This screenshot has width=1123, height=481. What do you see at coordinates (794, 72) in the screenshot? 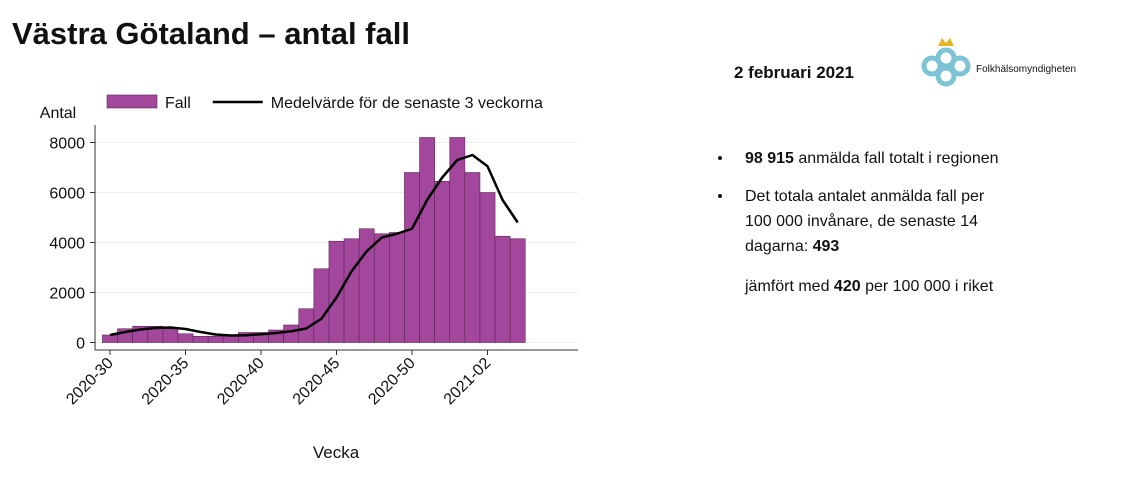
I see `date: 2 februari 2021` at bounding box center [794, 72].